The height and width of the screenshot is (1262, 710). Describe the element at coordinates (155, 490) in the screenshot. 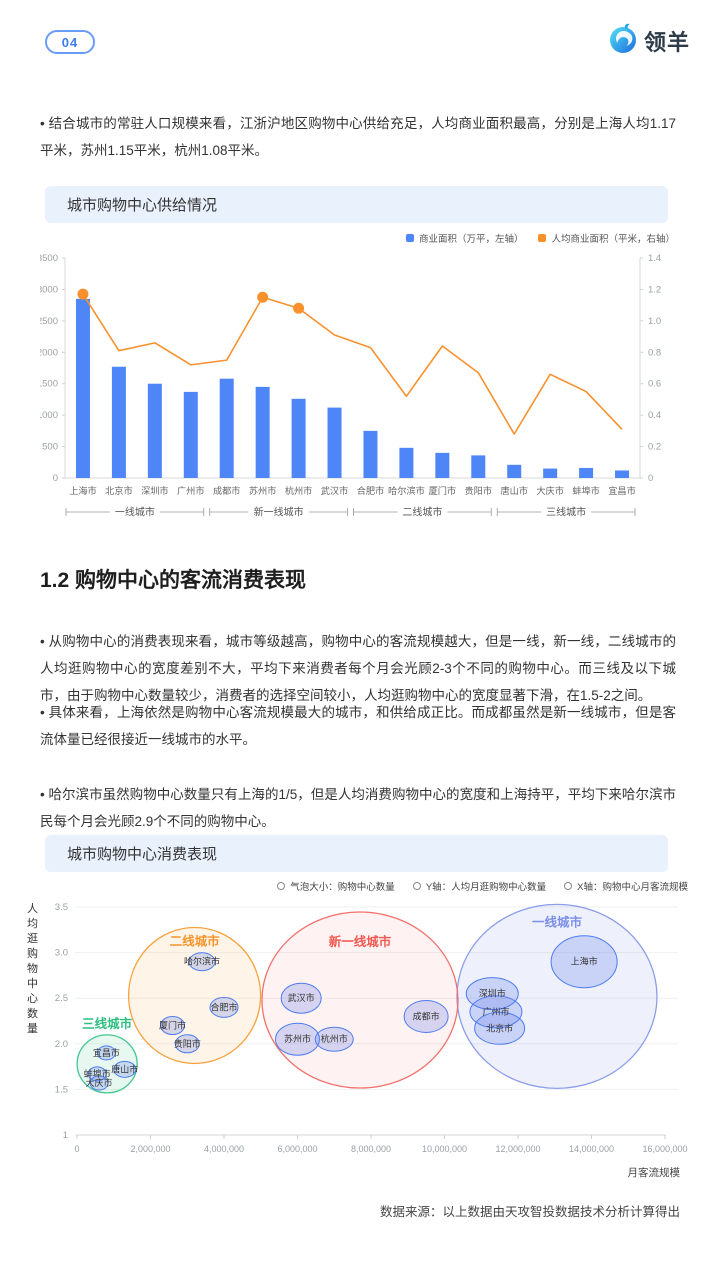

I see `x-category-label: 深圳市` at that location.